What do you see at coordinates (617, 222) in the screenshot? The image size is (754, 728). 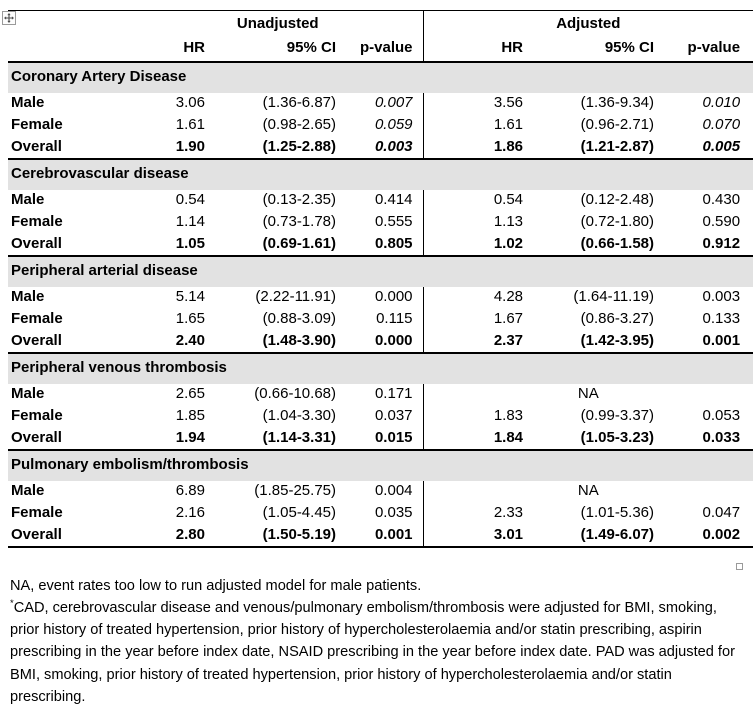 I see `adjusted-ci-cell: (0.72-1.80)` at bounding box center [617, 222].